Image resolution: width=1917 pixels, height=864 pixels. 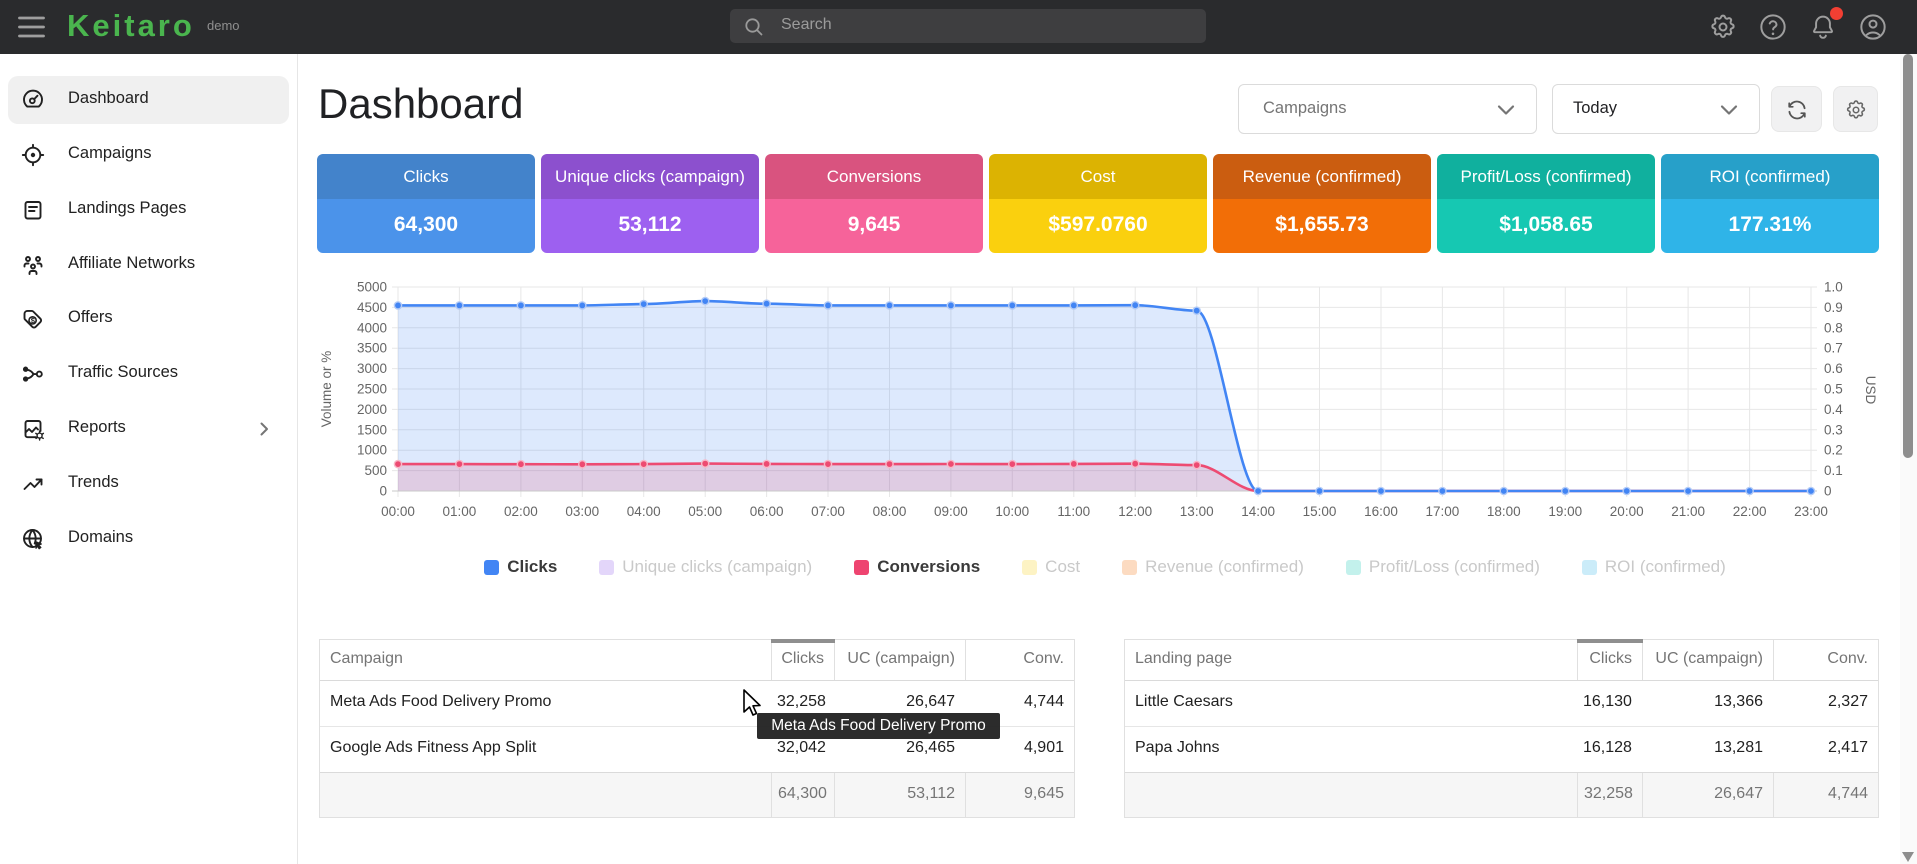 What do you see at coordinates (372, 287) in the screenshot?
I see `svg-text: 5000` at bounding box center [372, 287].